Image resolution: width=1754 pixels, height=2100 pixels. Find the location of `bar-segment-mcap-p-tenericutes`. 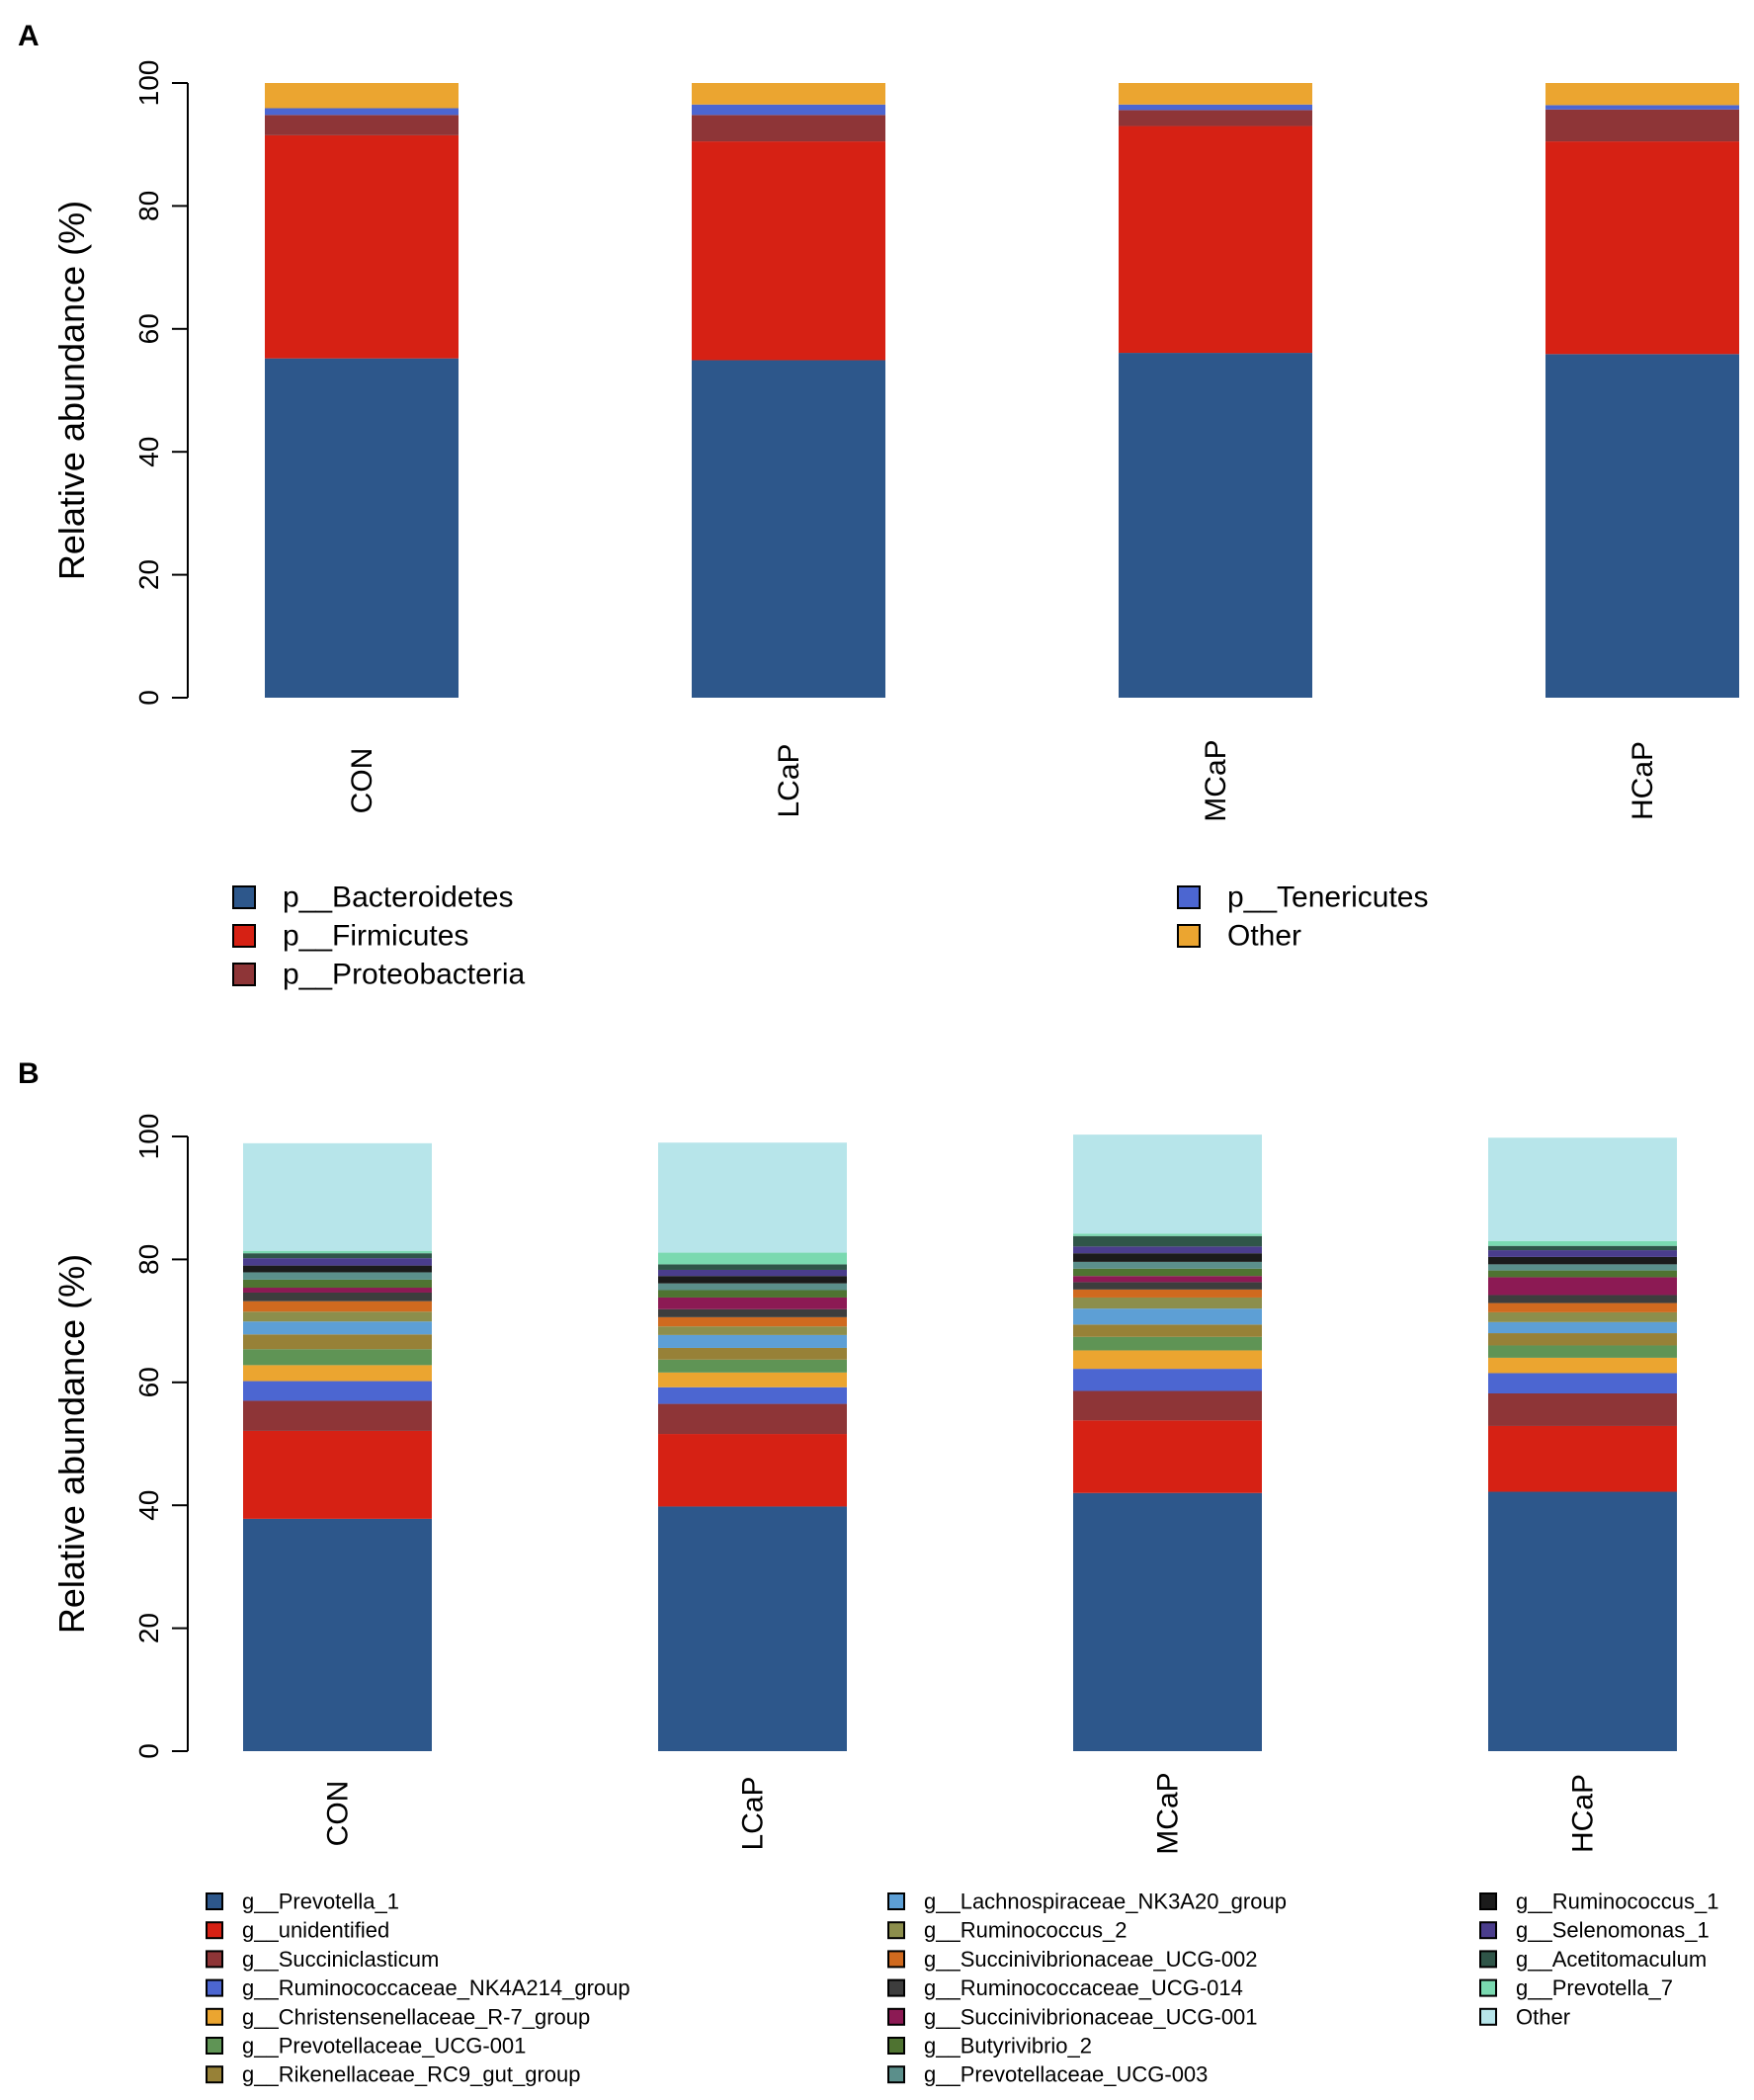

bar-segment-mcap-p-tenericutes is located at coordinates (1215, 107).